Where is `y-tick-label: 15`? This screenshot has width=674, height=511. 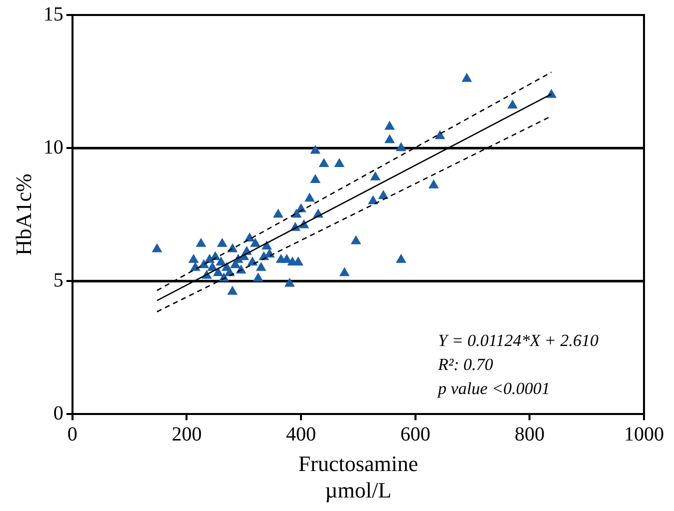 y-tick-label: 15 is located at coordinates (53, 14).